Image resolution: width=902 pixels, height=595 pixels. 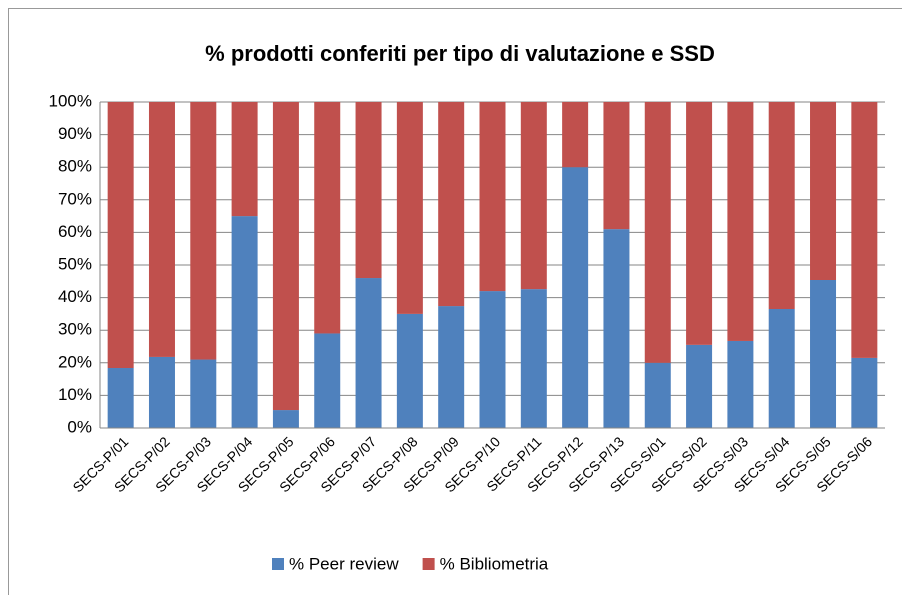 What do you see at coordinates (75, 133) in the screenshot?
I see `y-tick-label: 90%` at bounding box center [75, 133].